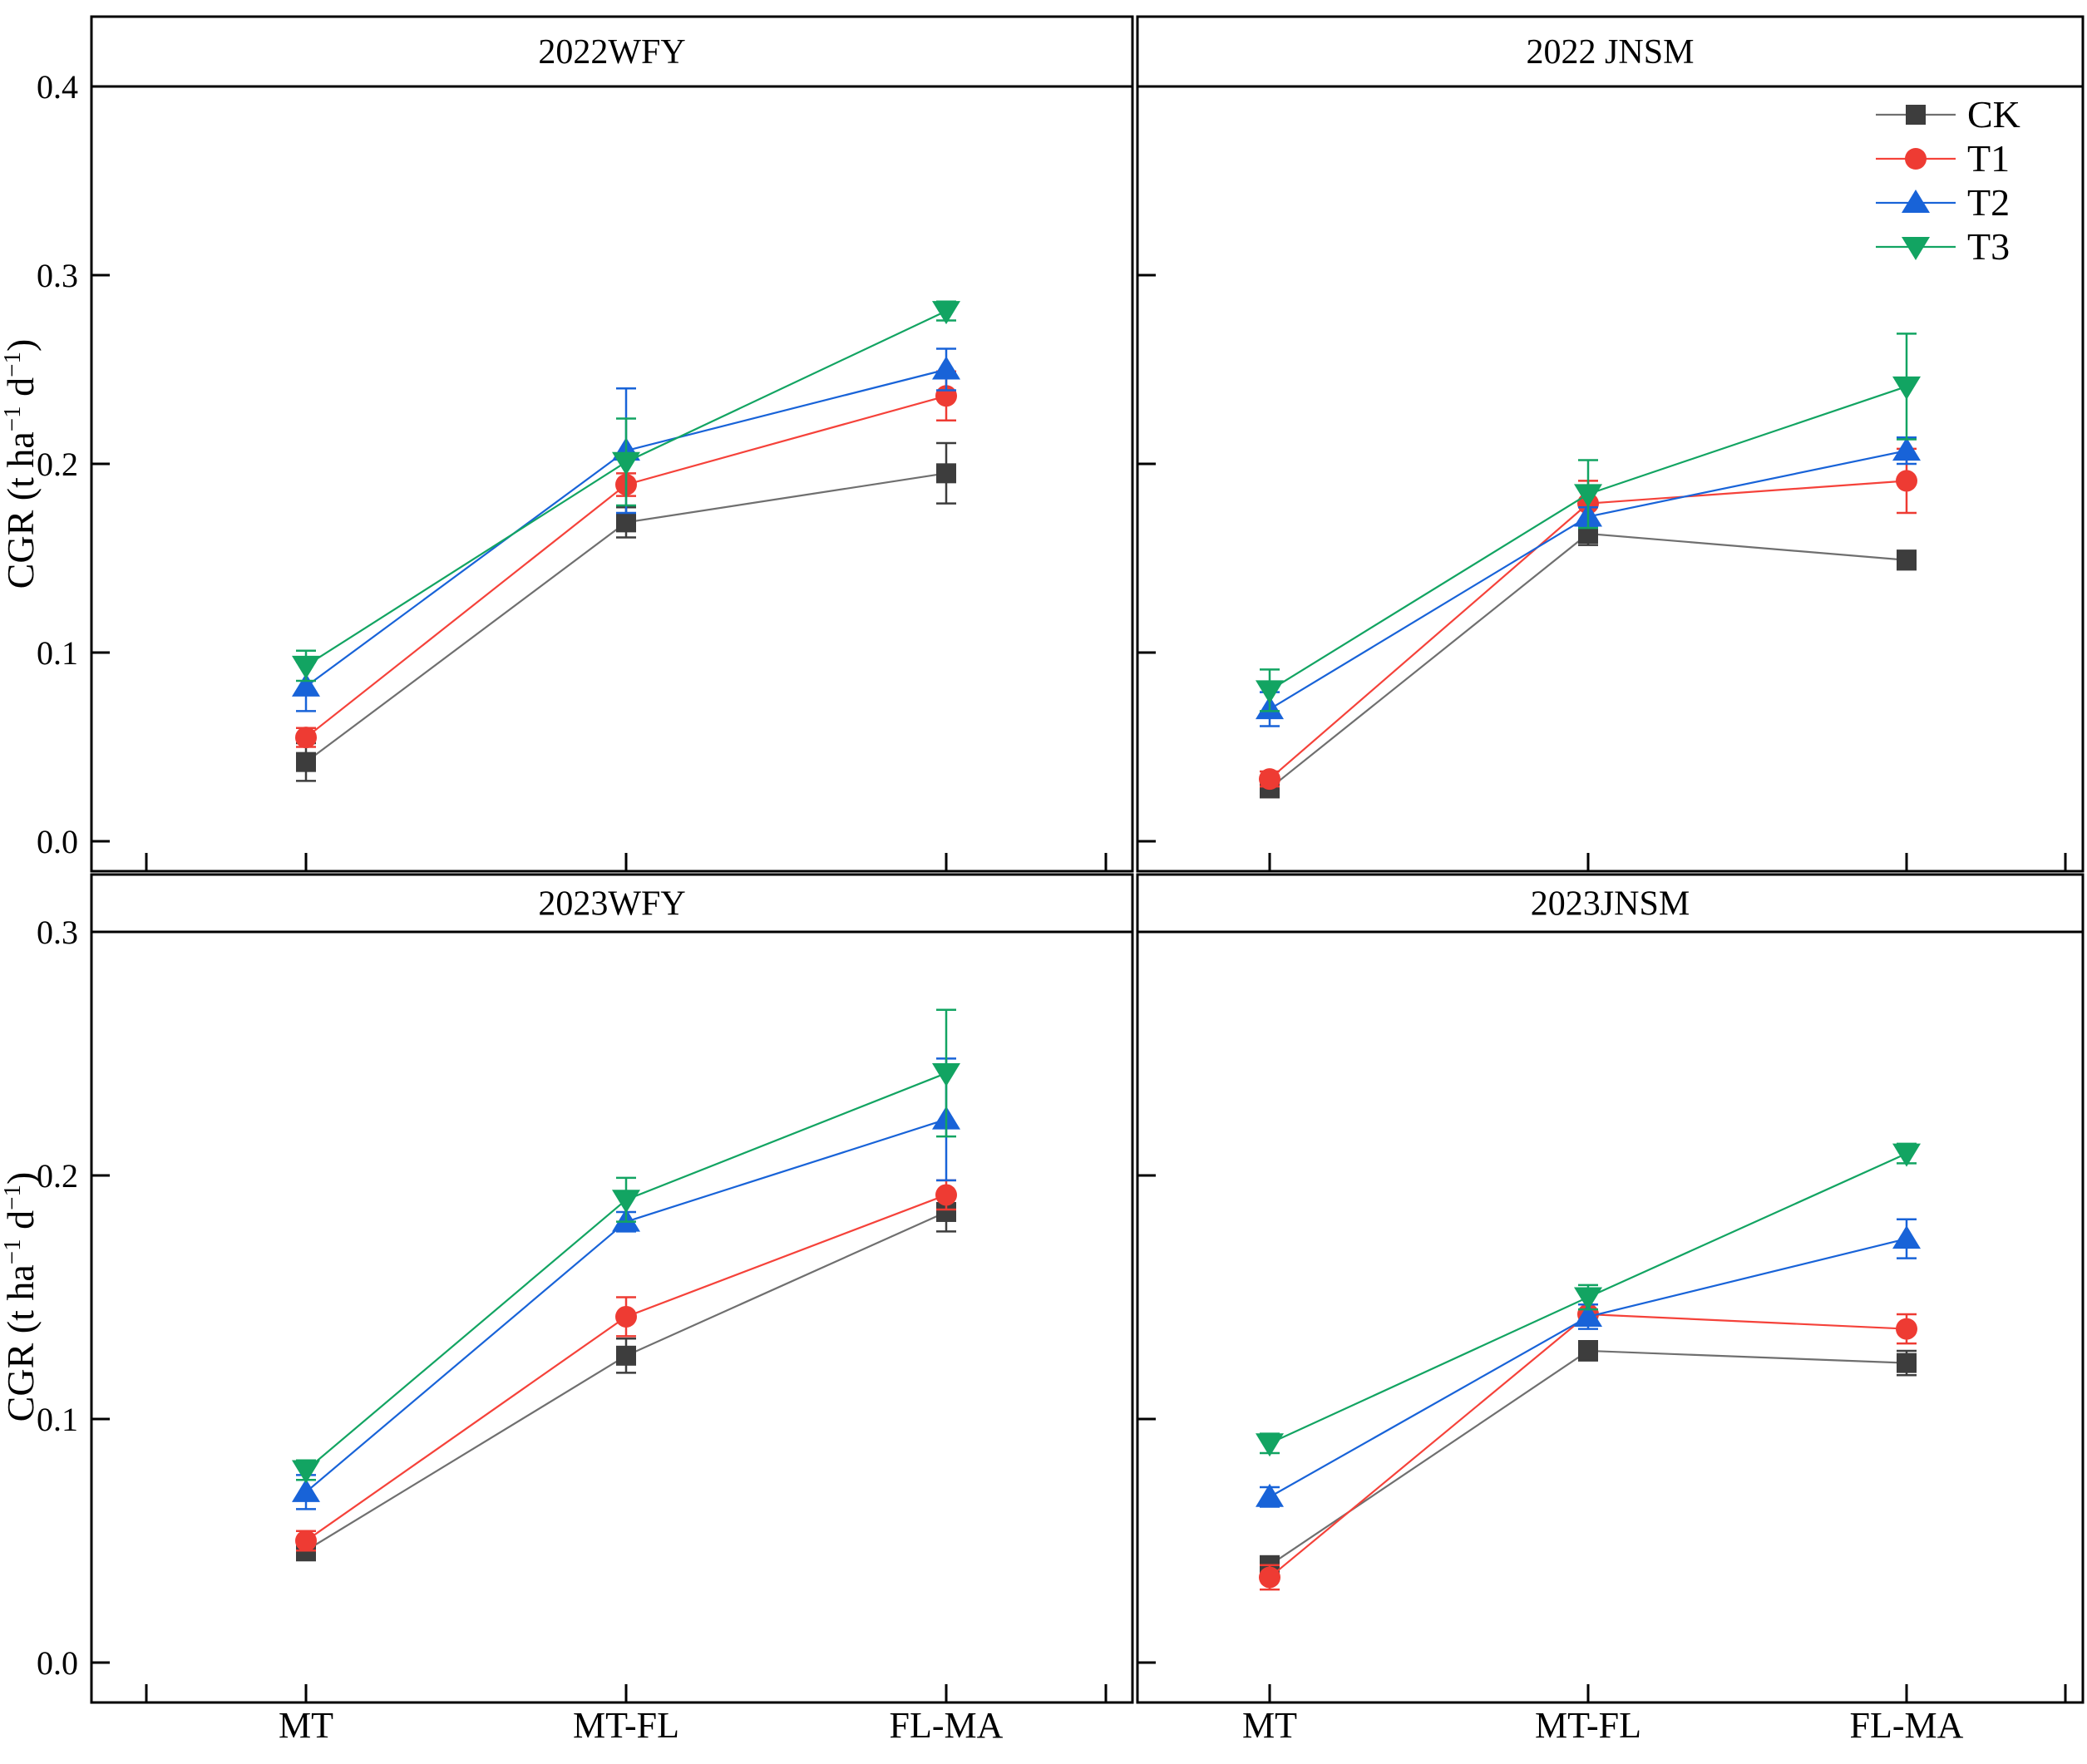 The image size is (2087, 1764). Describe the element at coordinates (1988, 159) in the screenshot. I see `legend-label: T1` at that location.